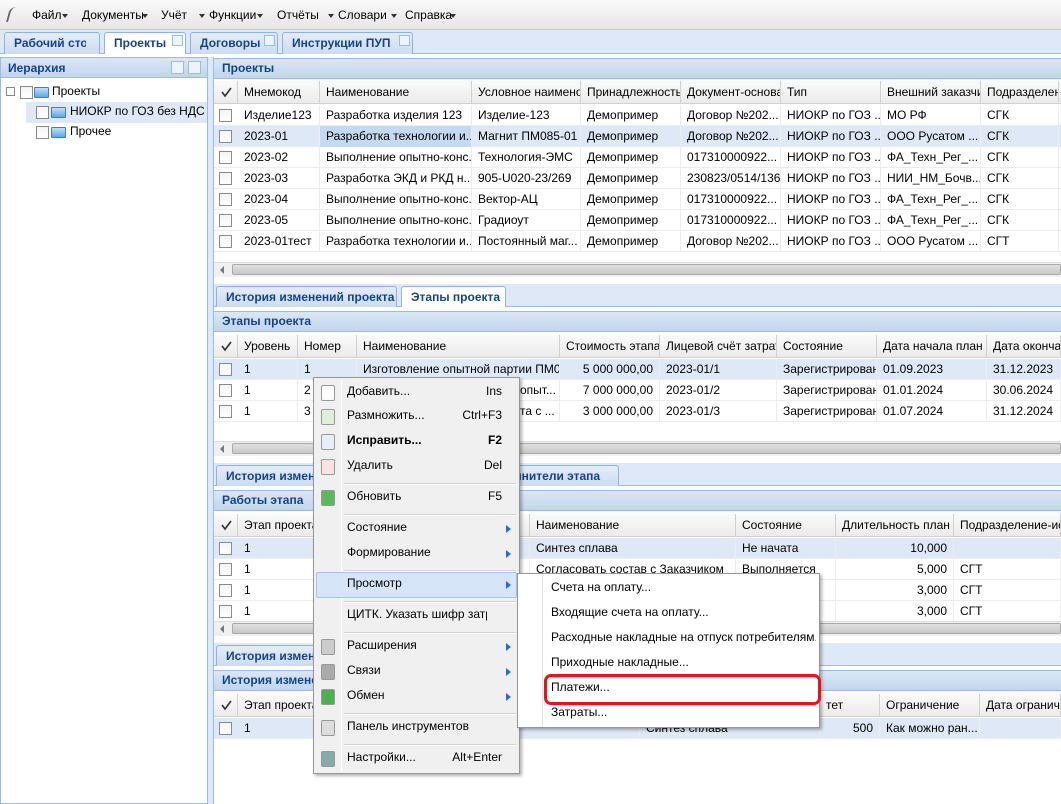 This screenshot has width=1061, height=804. Describe the element at coordinates (850, 705) in the screenshot. I see `column-header: тет` at that location.